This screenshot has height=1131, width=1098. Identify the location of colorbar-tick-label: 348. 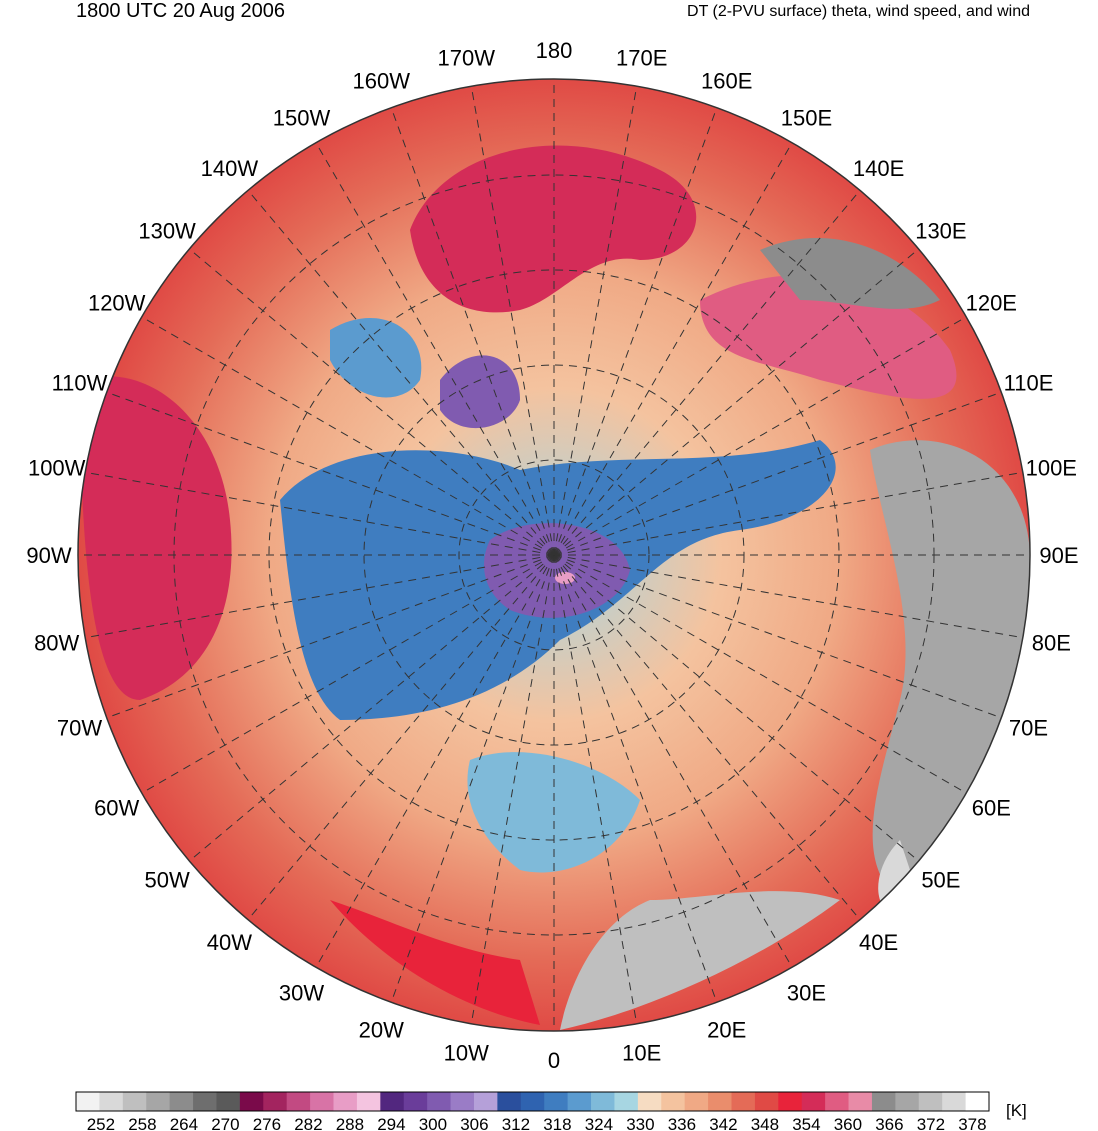
(765, 1123).